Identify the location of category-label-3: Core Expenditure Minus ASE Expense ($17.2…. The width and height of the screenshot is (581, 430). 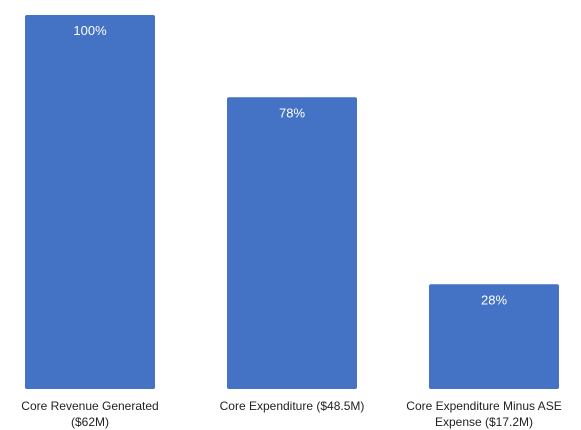
(483, 414).